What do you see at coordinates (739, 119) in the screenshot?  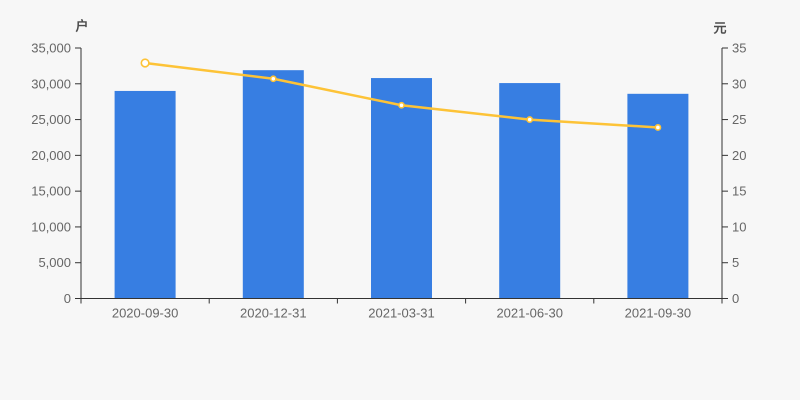 I see `y-tick-label-right: 25` at bounding box center [739, 119].